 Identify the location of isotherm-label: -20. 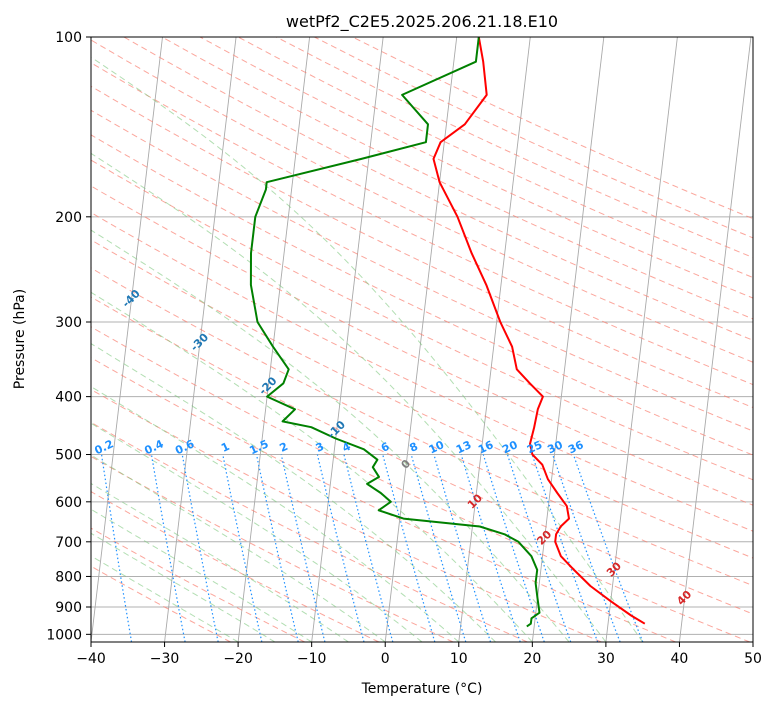
(267, 385).